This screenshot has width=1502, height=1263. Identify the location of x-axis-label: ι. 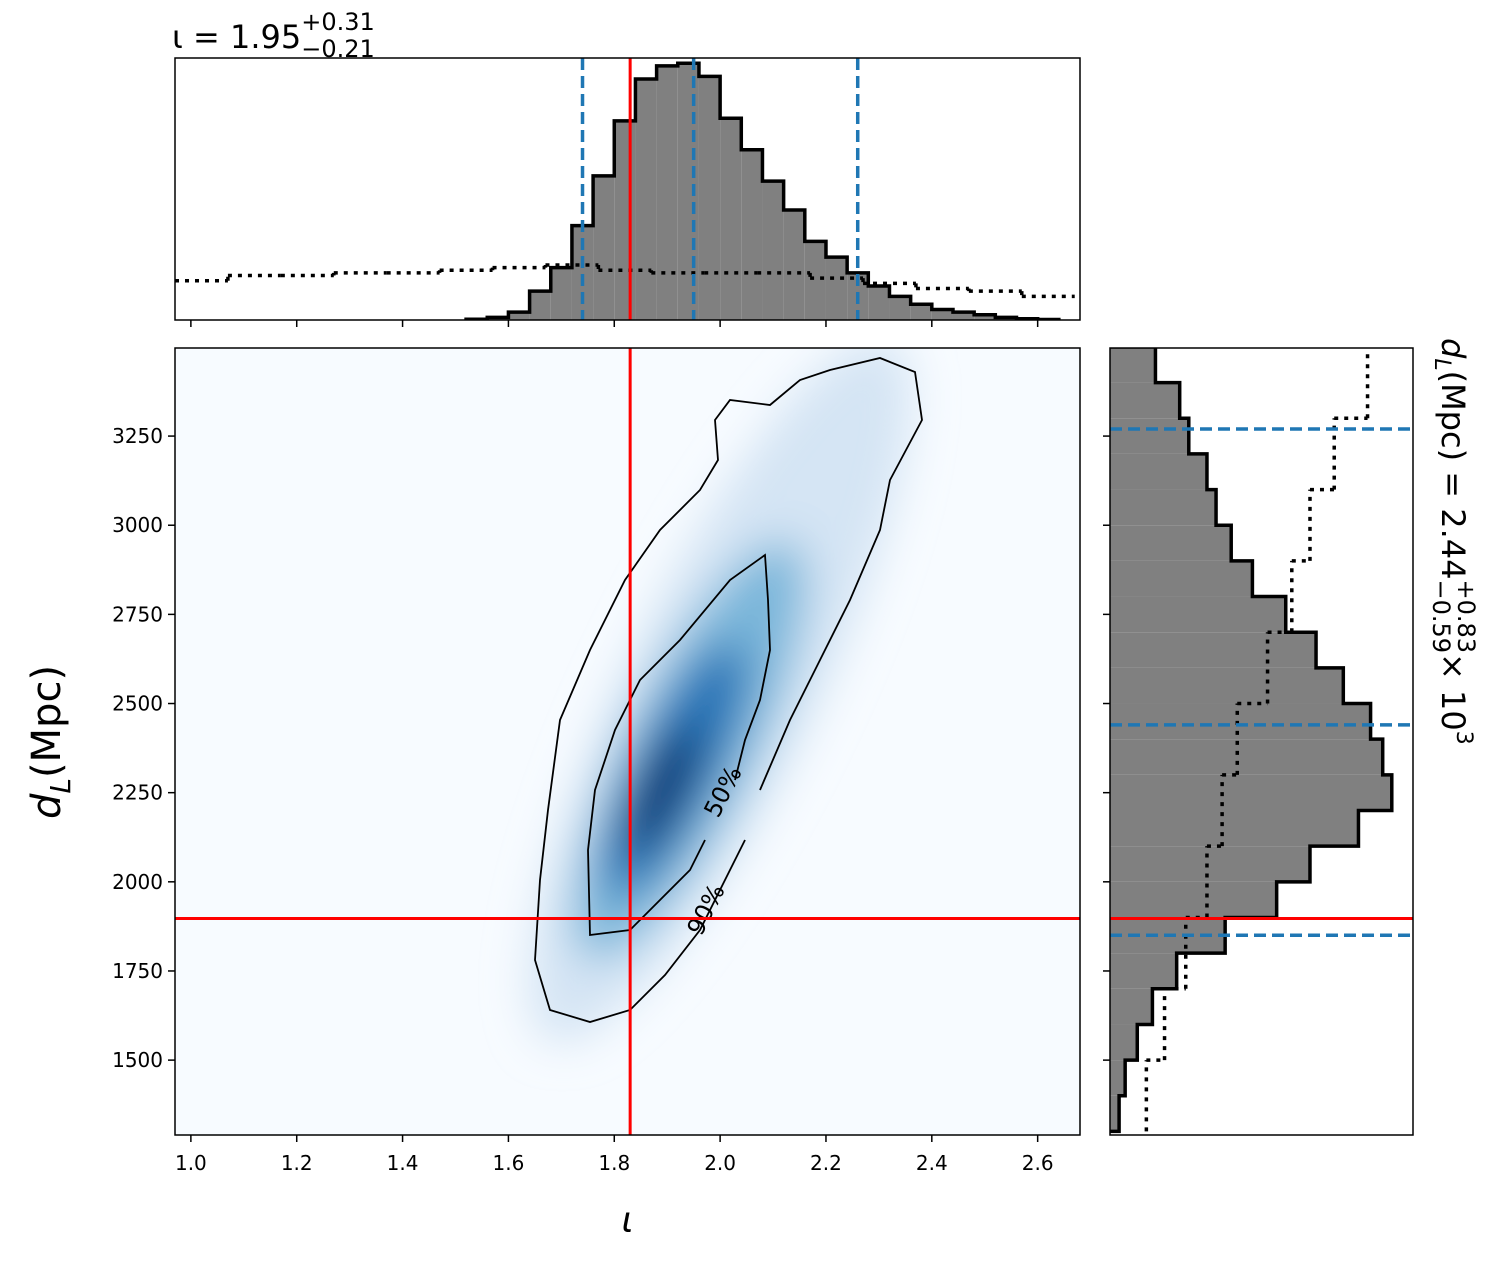
(627, 1220).